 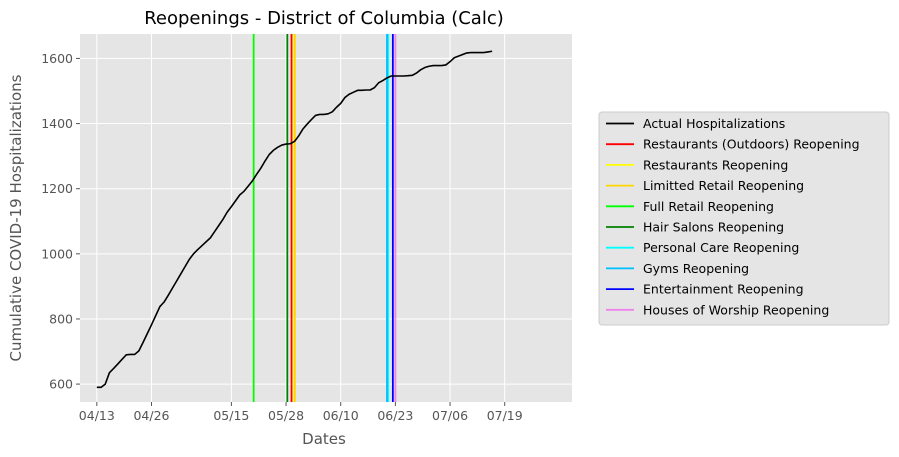 I want to click on legend-label: Gyms Reopening, so click(x=696, y=268).